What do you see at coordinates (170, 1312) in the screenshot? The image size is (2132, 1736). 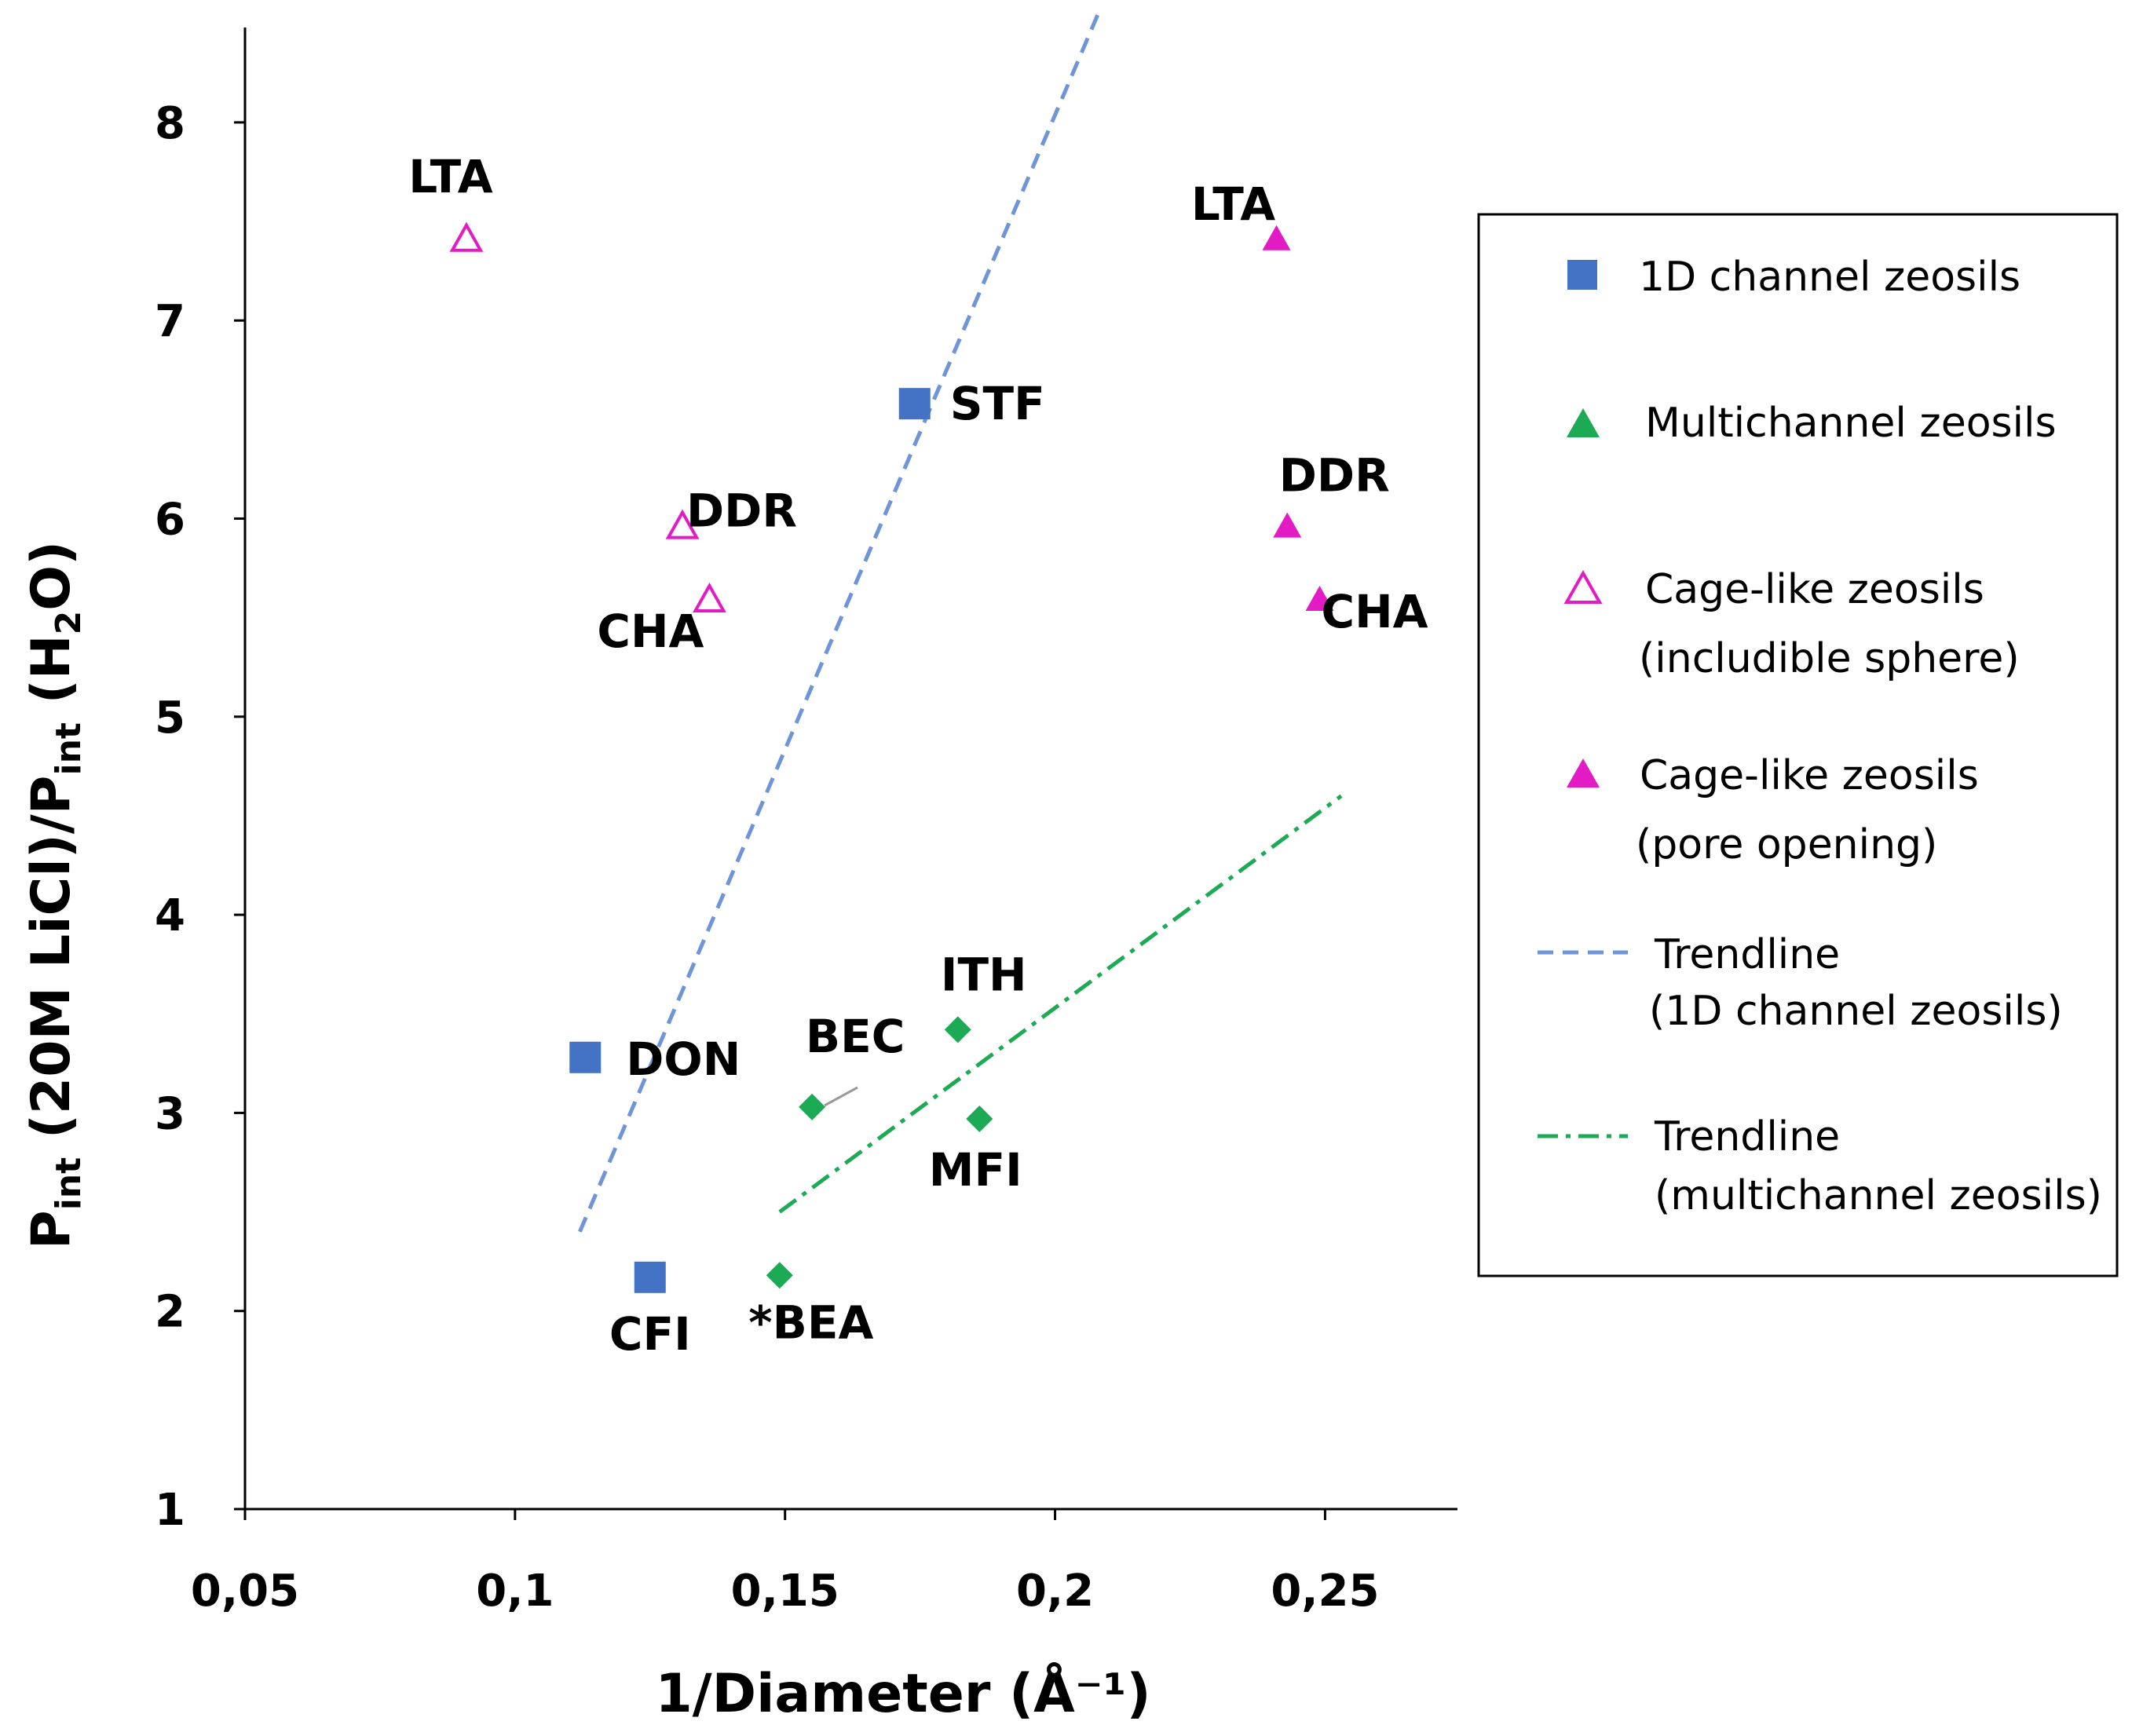 I see `y-tick-label: 2` at bounding box center [170, 1312].